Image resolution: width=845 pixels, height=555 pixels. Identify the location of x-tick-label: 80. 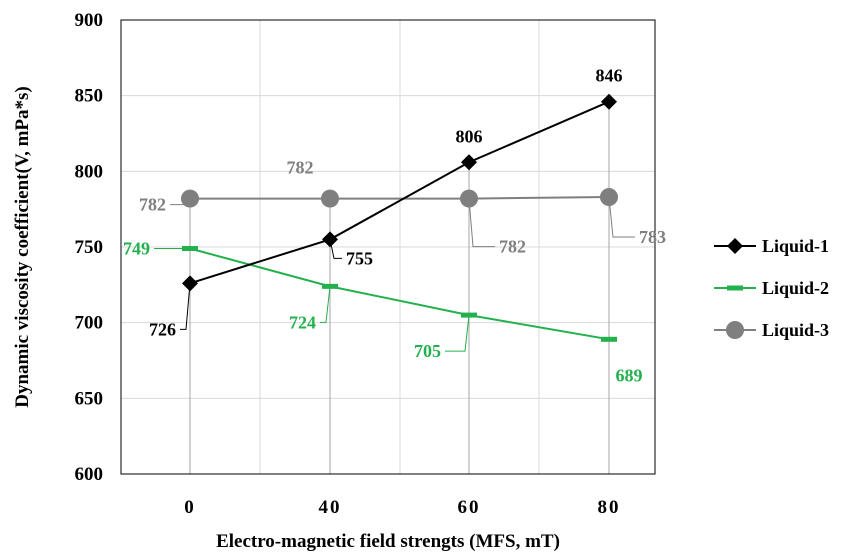
(609, 507).